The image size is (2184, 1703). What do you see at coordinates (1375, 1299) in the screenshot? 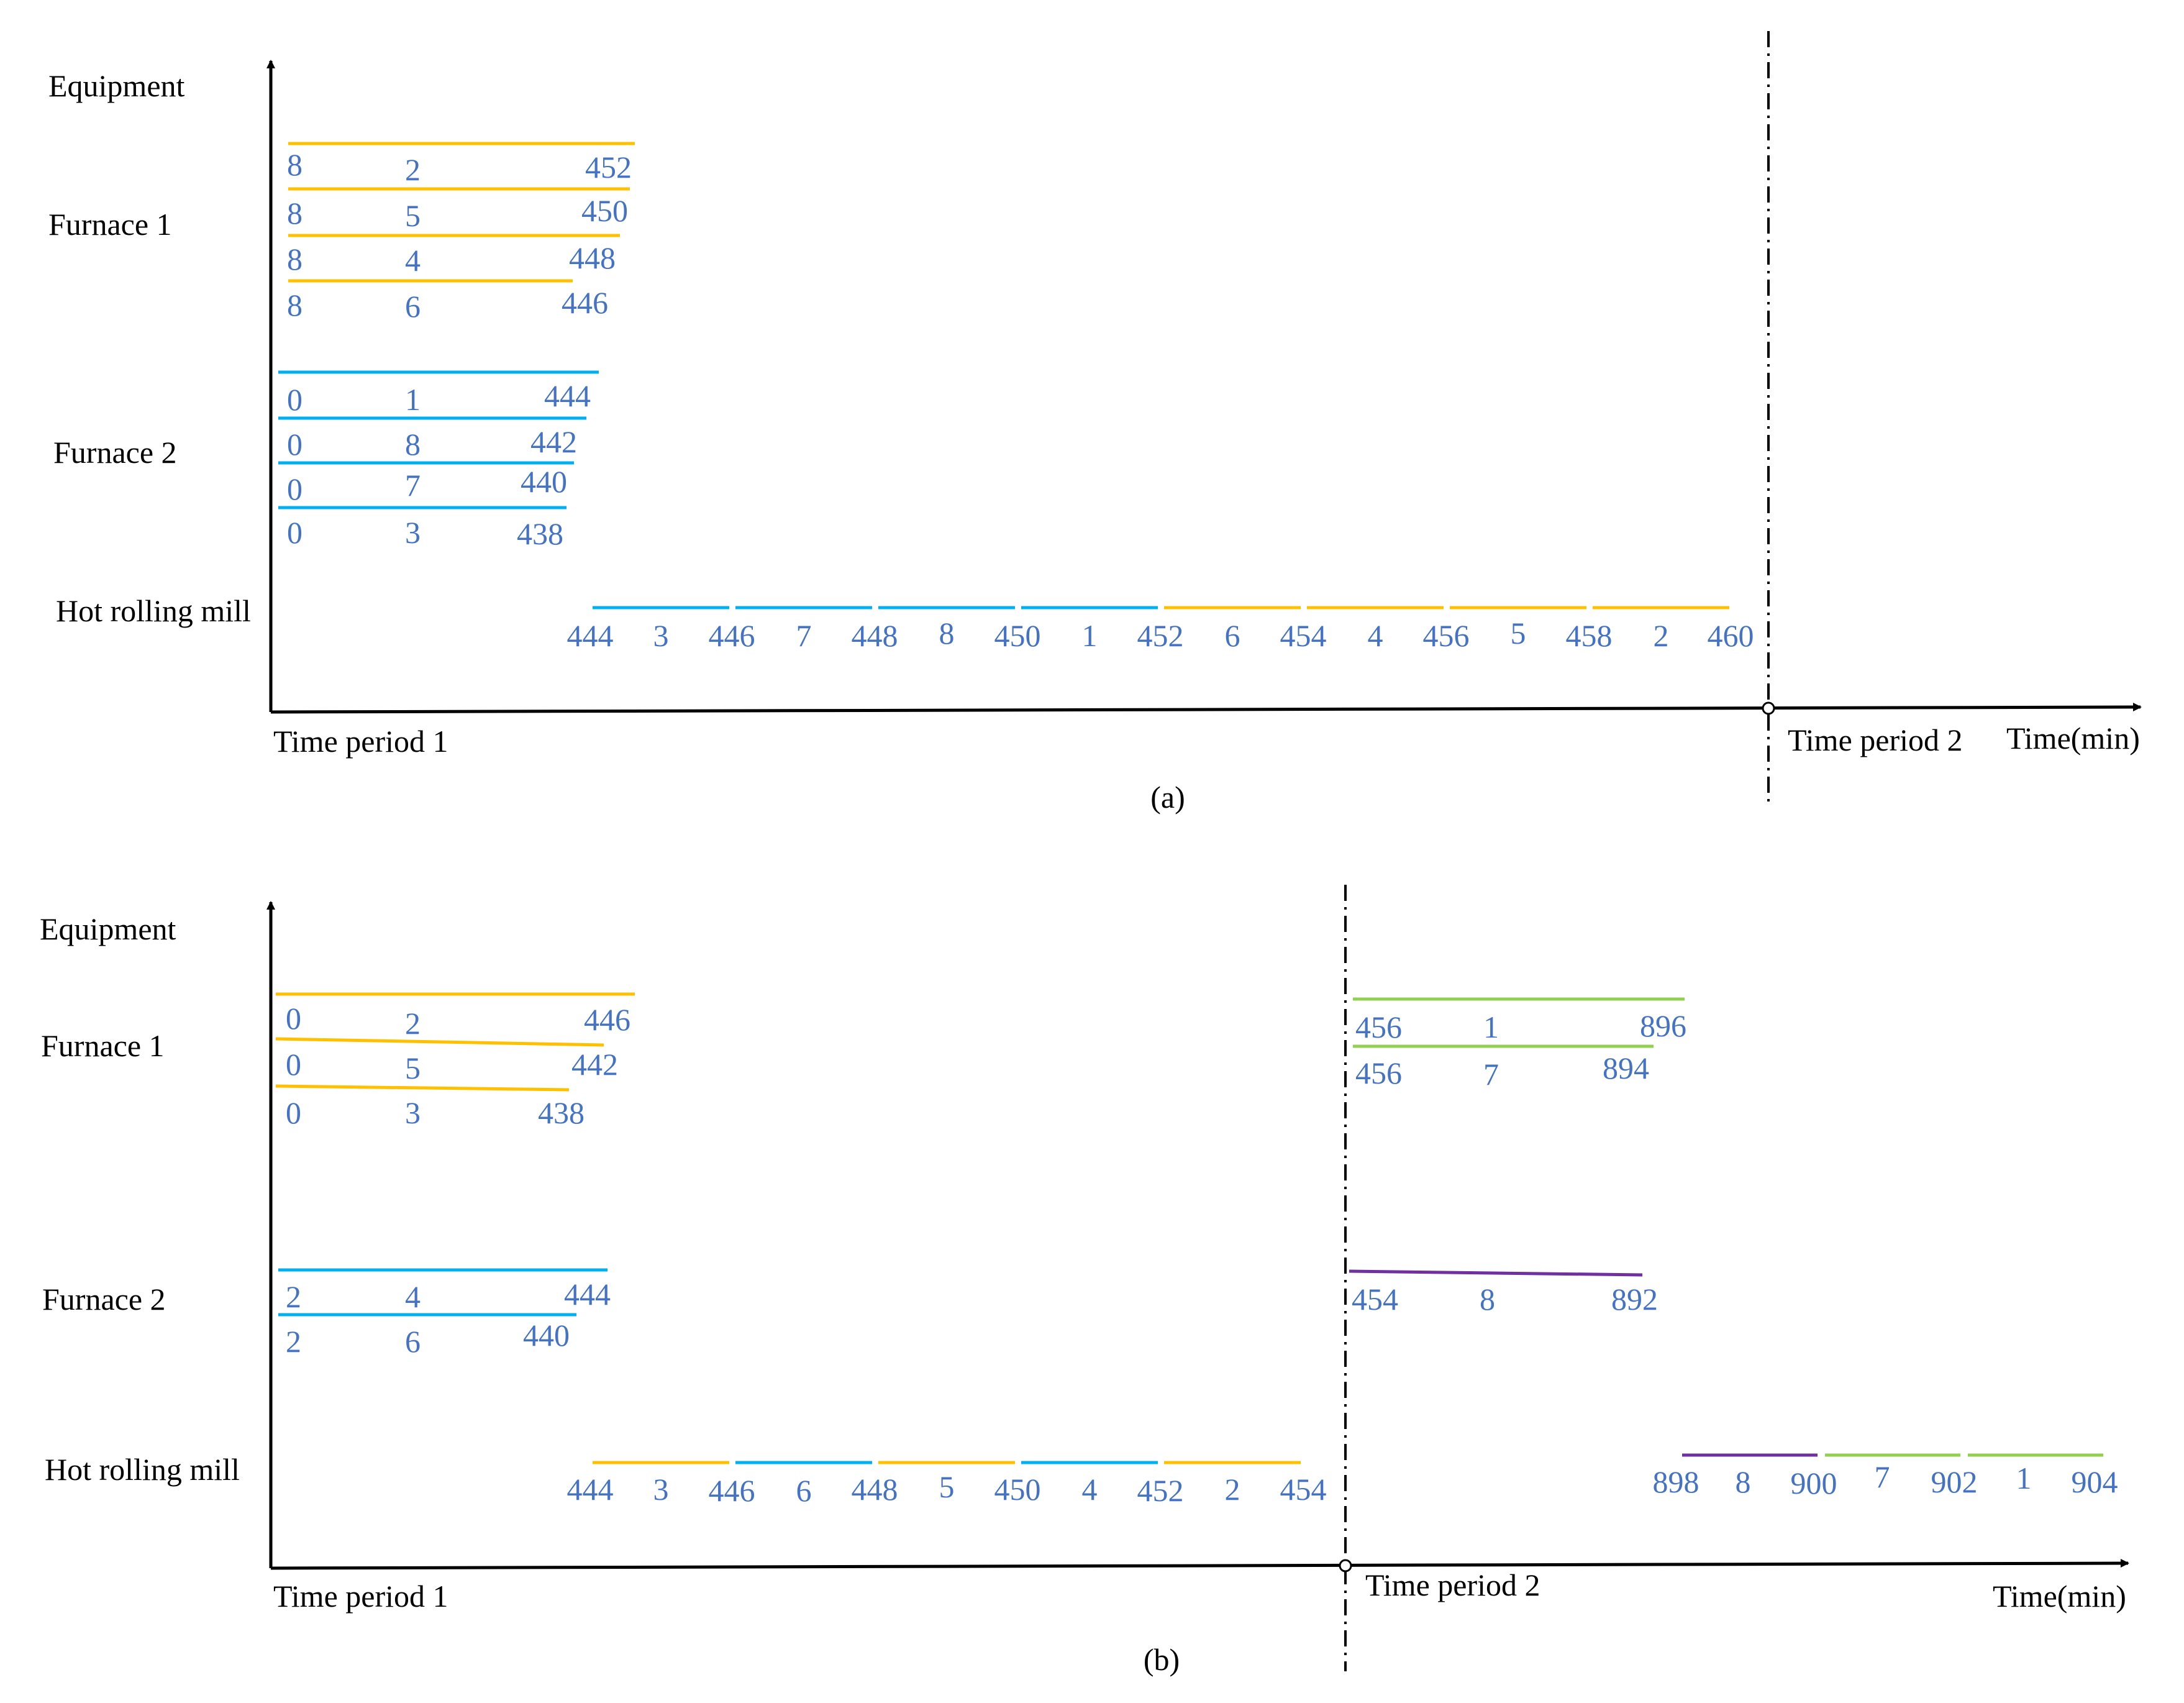
I see `panel-b-furnace2-p2-start-1: 454` at bounding box center [1375, 1299].